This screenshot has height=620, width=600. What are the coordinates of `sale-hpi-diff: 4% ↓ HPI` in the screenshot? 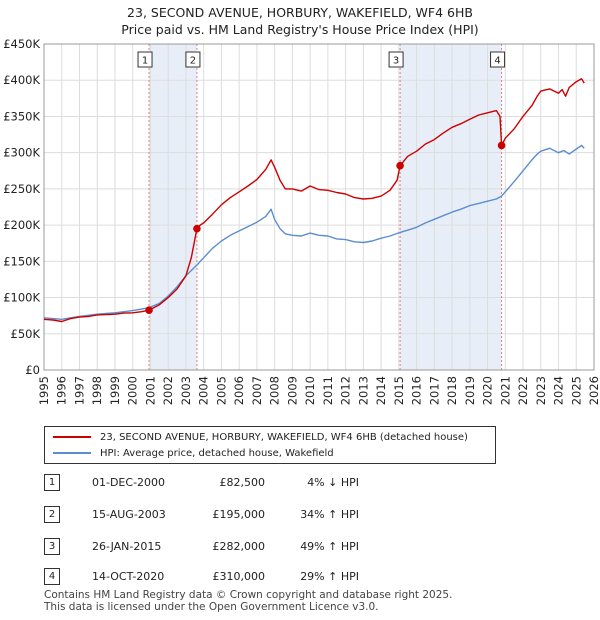 It's located at (333, 482).